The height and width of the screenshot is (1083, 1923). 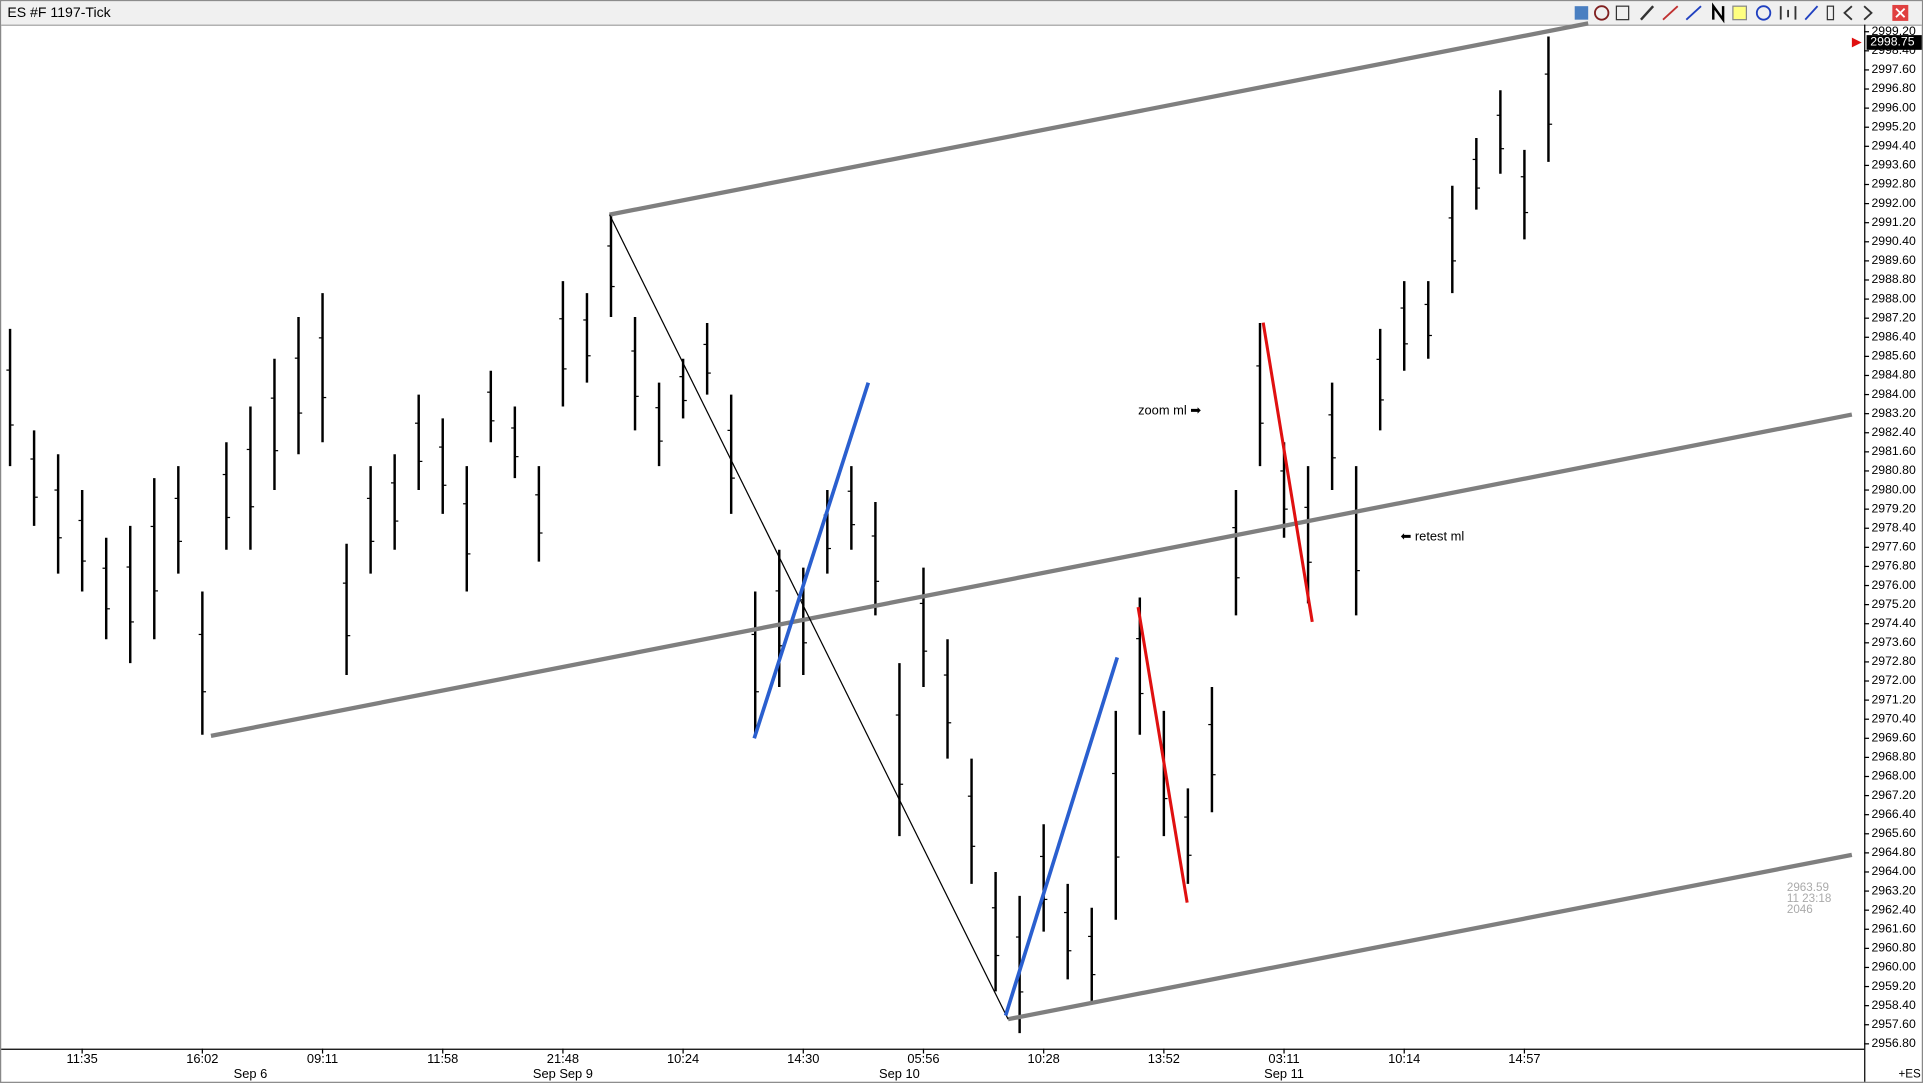 I want to click on y-tick-label: 2958.40, so click(x=1893, y=1005).